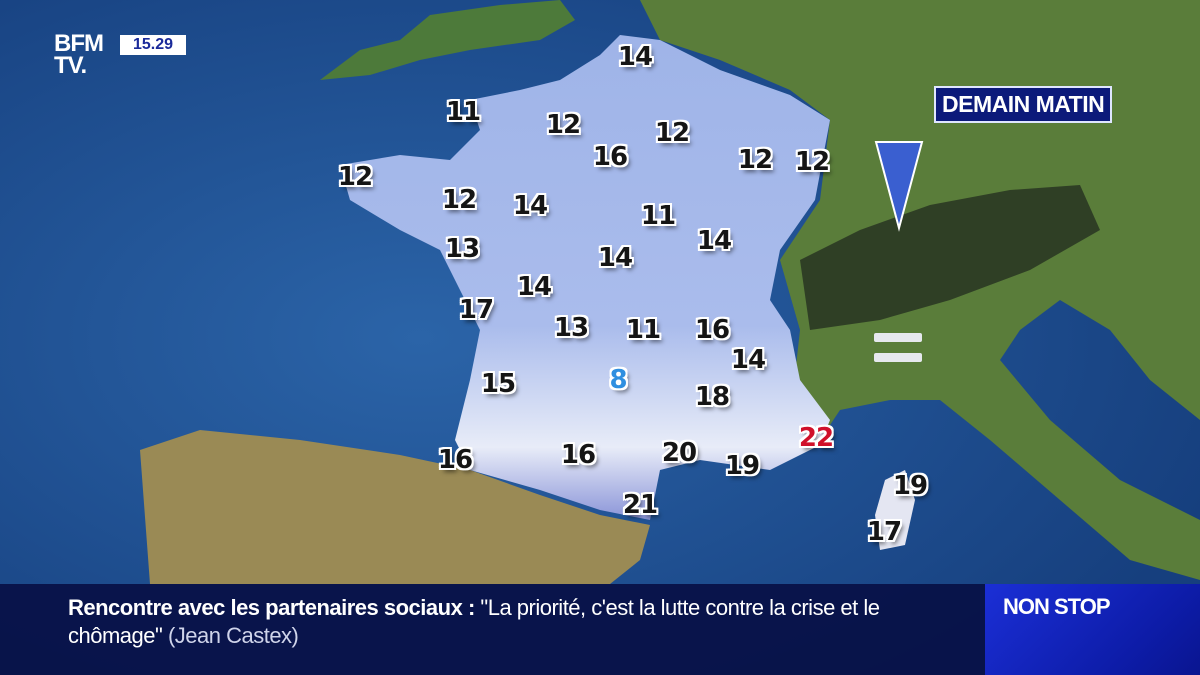 The image size is (1200, 675). What do you see at coordinates (816, 438) in the screenshot?
I see `temperature-label: 22` at bounding box center [816, 438].